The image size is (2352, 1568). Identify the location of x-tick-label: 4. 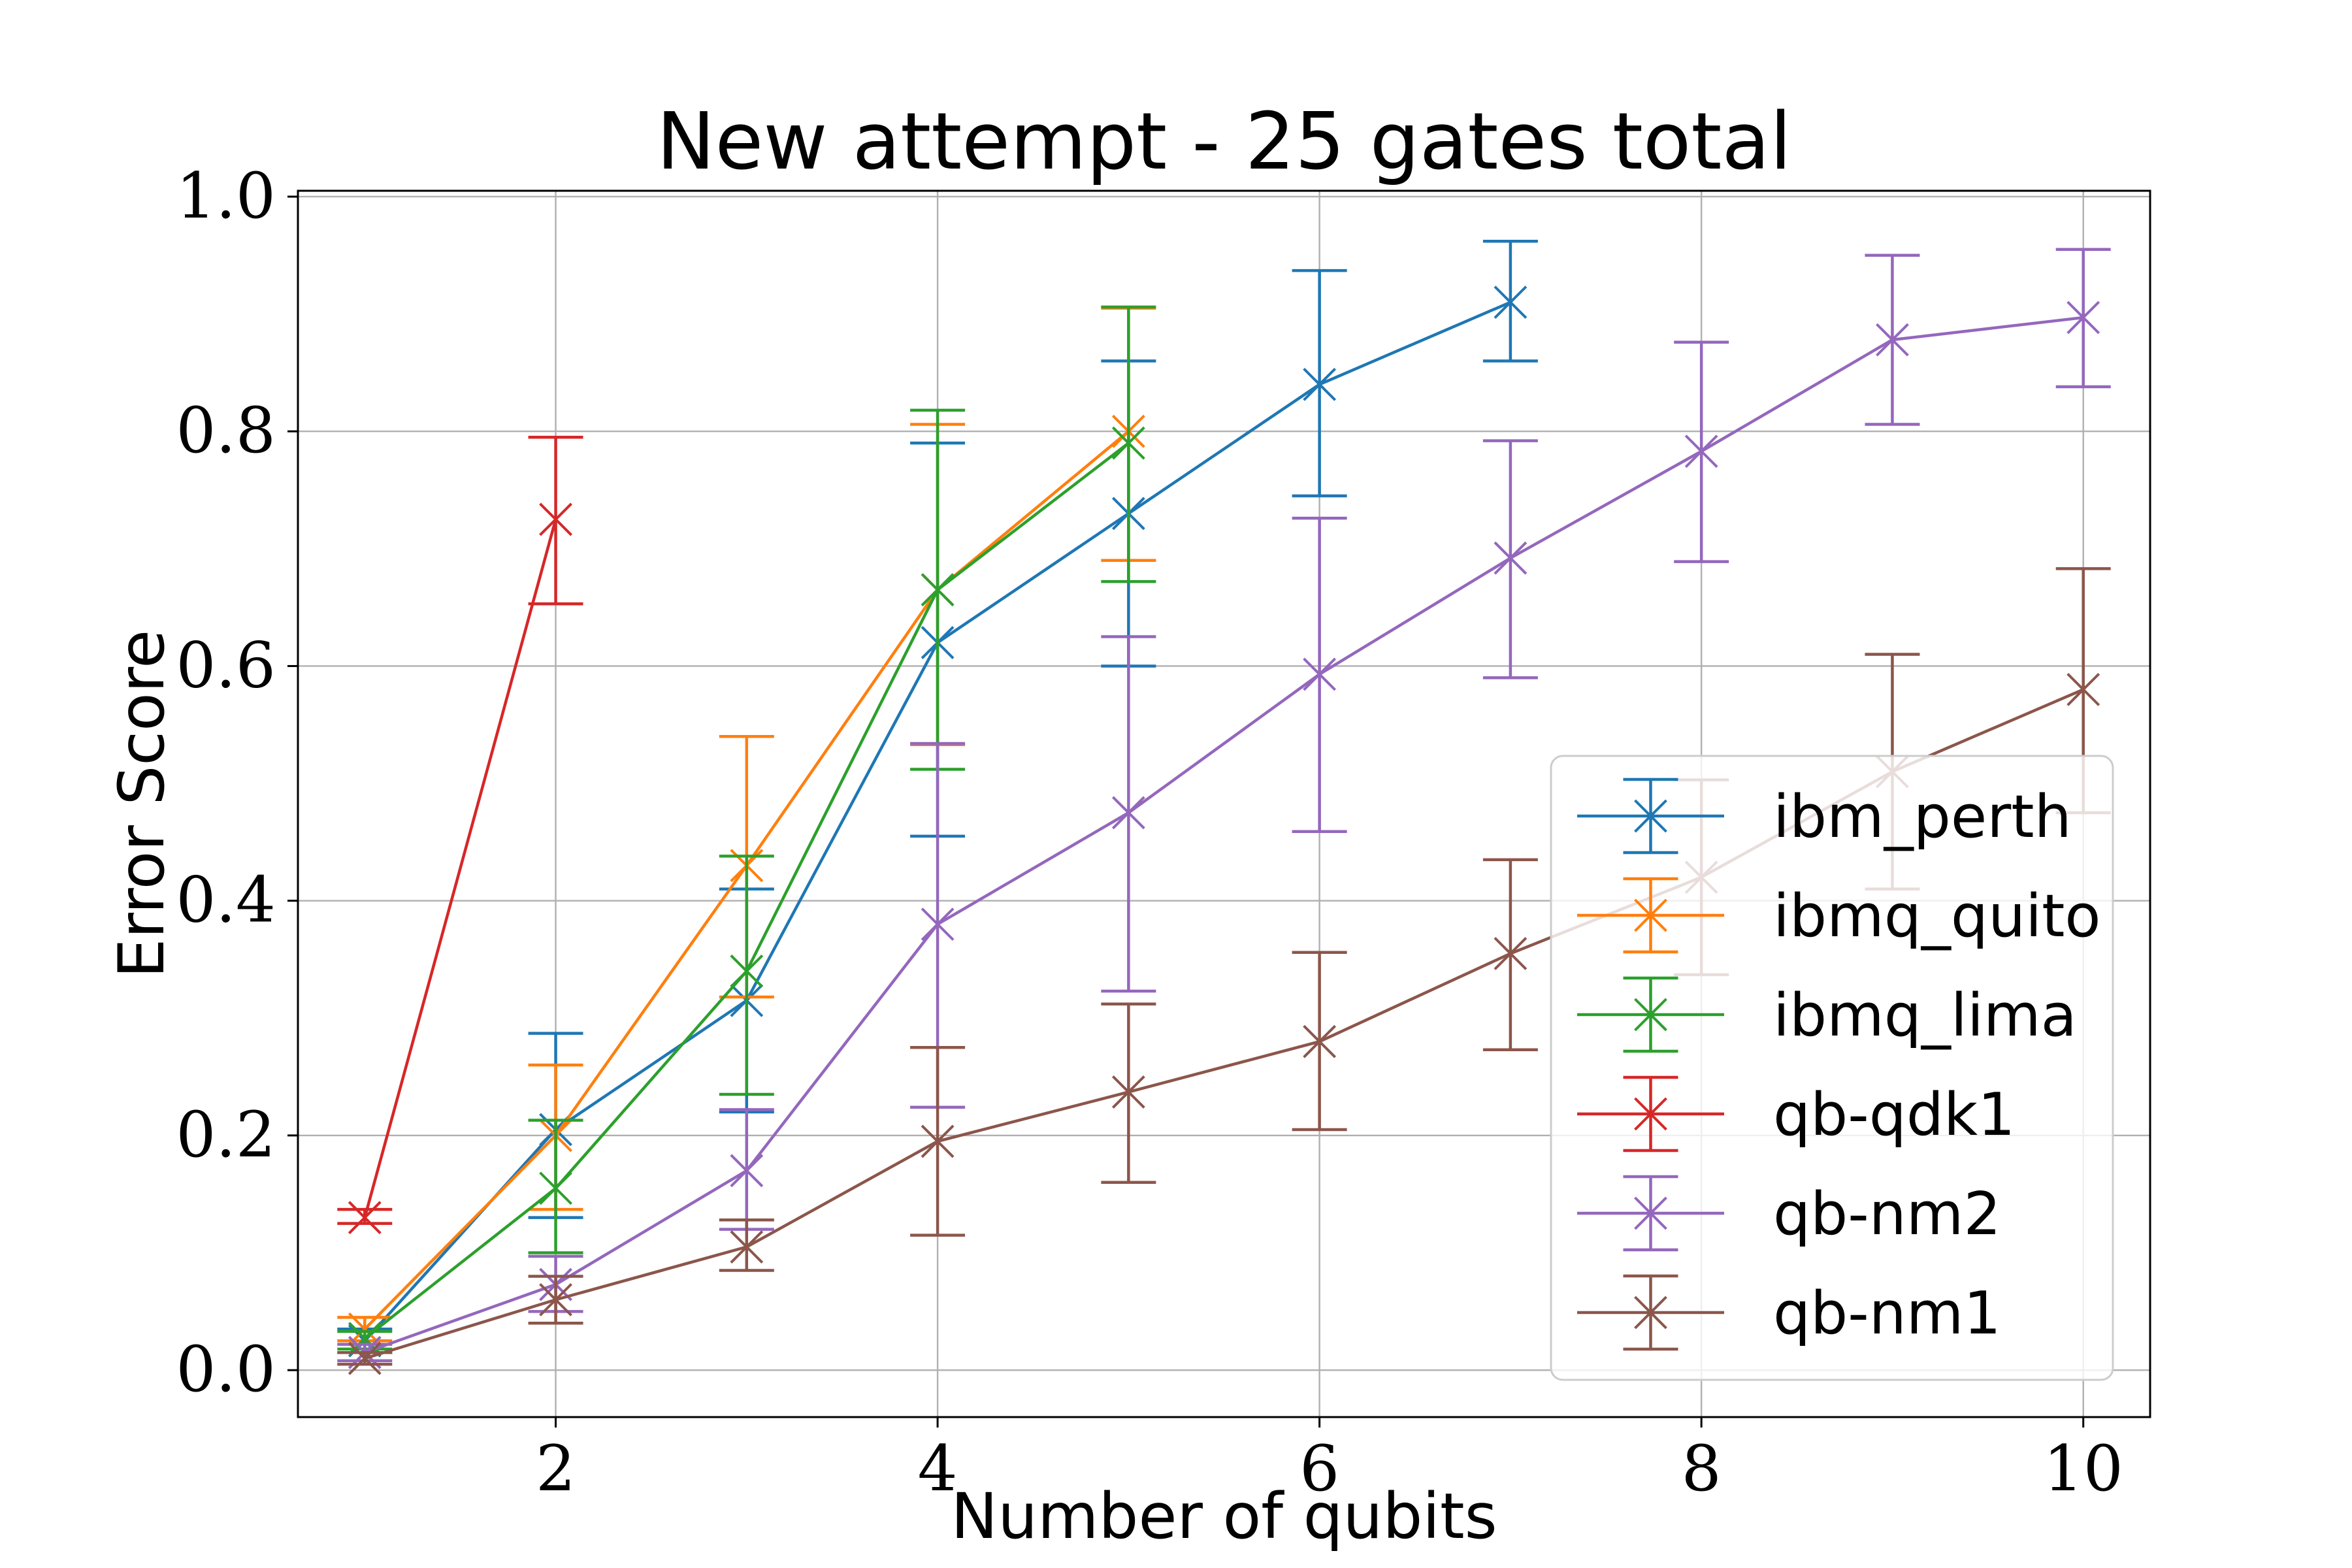
(938, 1468).